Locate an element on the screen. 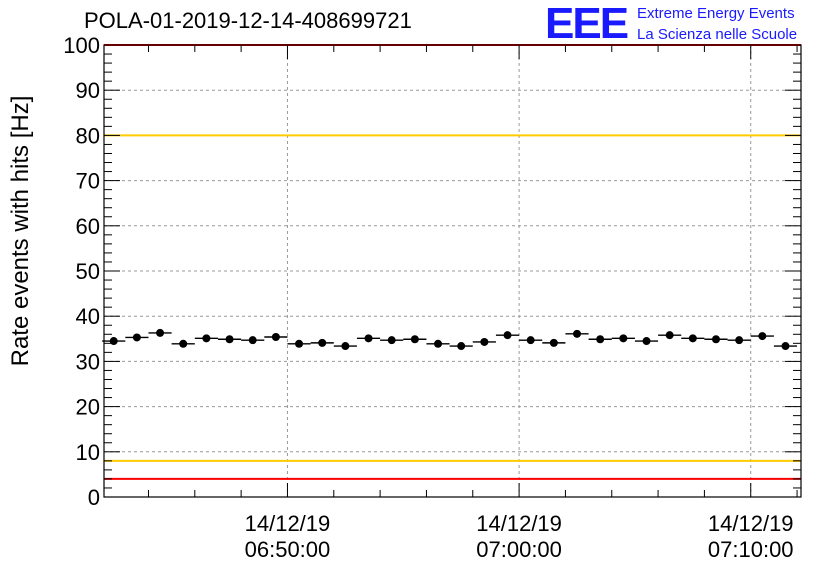 This screenshot has height=572, width=836. y-tick-label: 40 is located at coordinates (88, 316).